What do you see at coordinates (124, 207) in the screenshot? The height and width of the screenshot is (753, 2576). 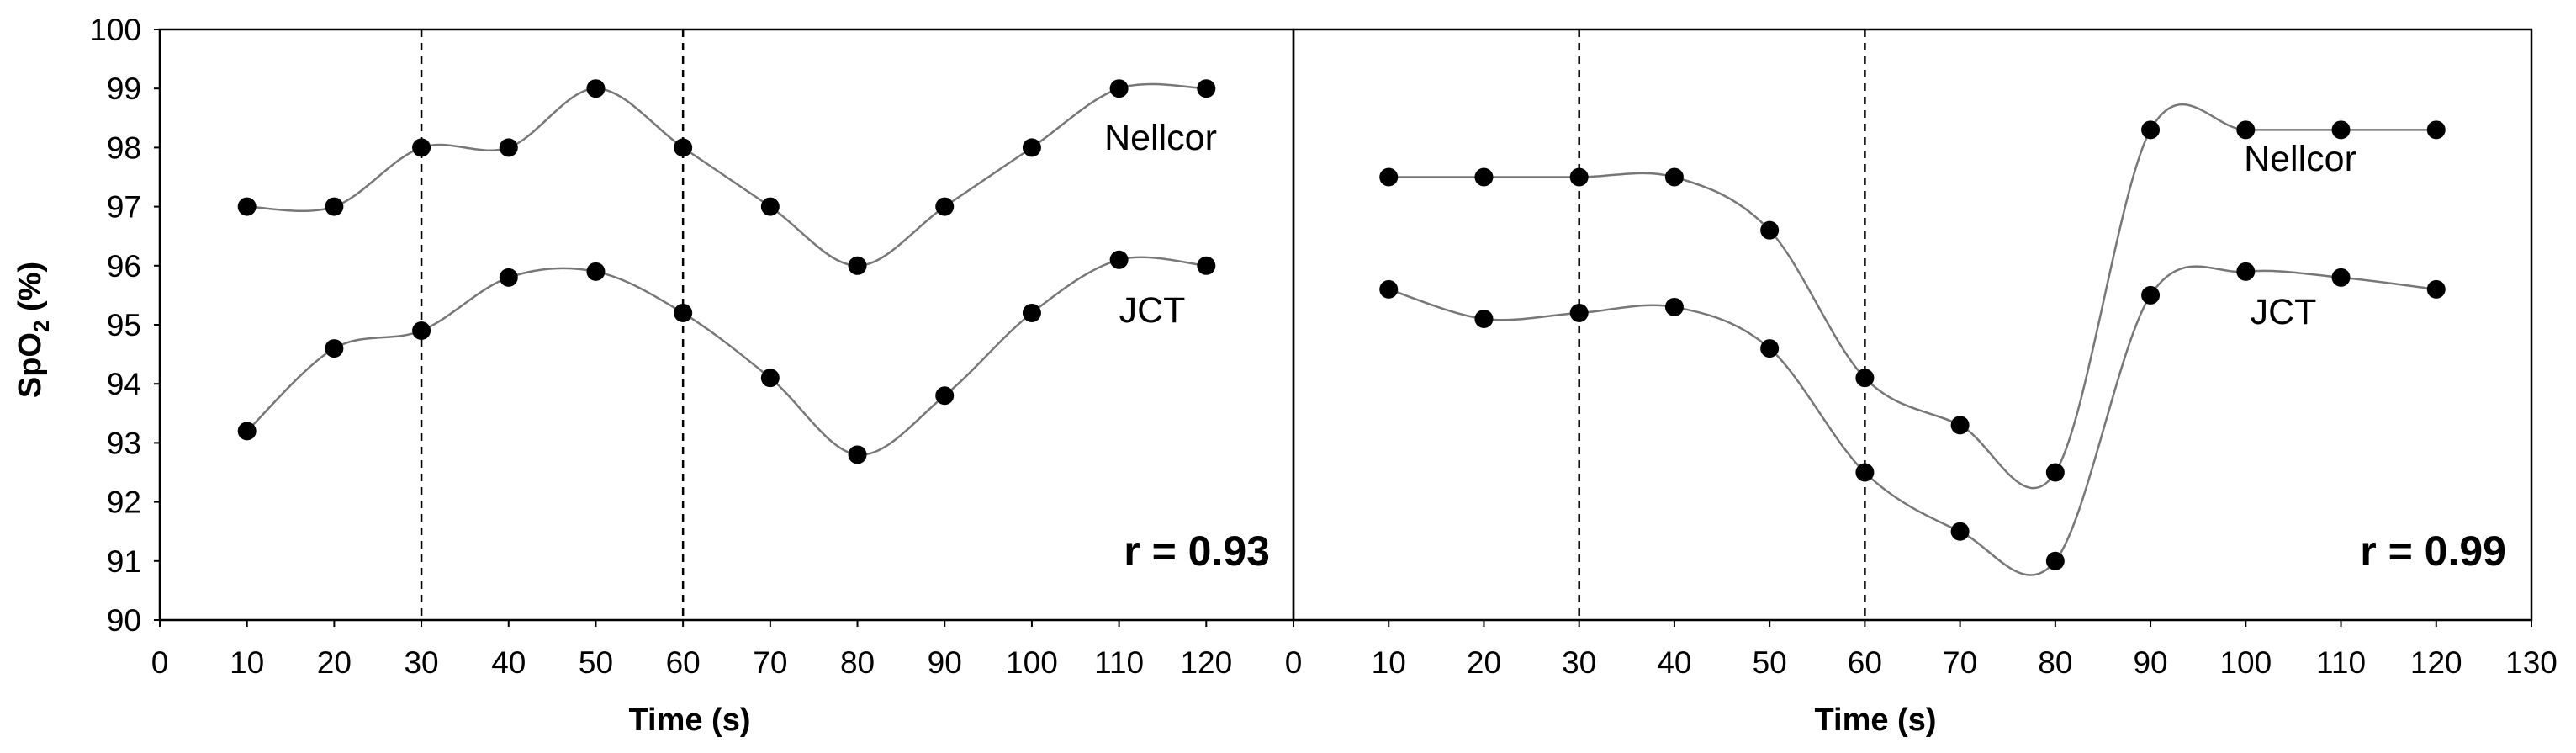 I see `y-tick-label: 97` at bounding box center [124, 207].